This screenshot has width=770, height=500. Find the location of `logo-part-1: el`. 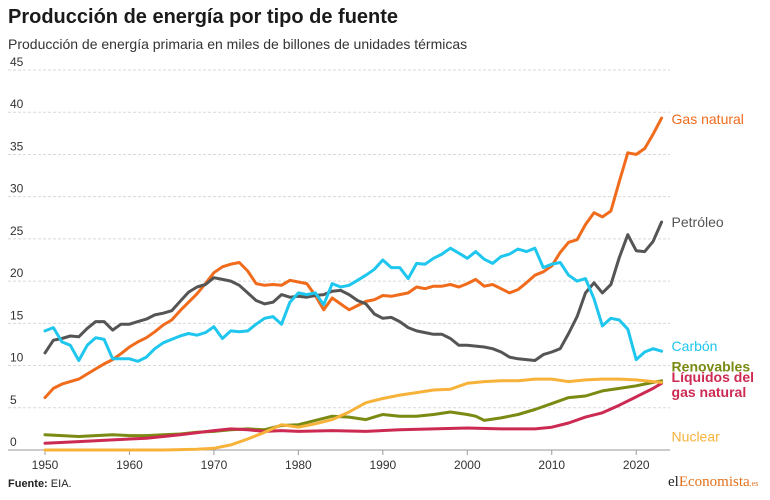

logo-part-1: el is located at coordinates (673, 482).